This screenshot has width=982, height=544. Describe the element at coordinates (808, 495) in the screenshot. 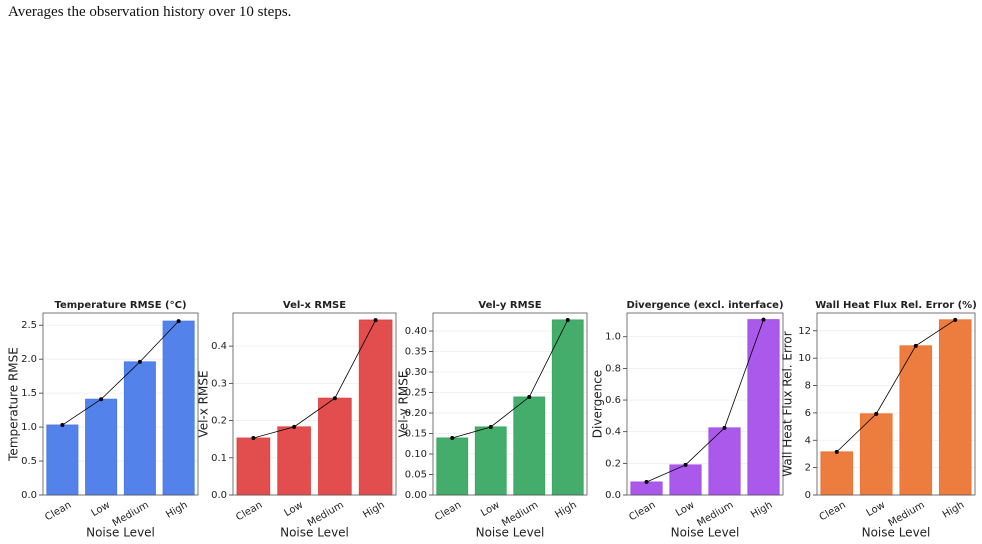

I see `y-tick-label: 0` at that location.